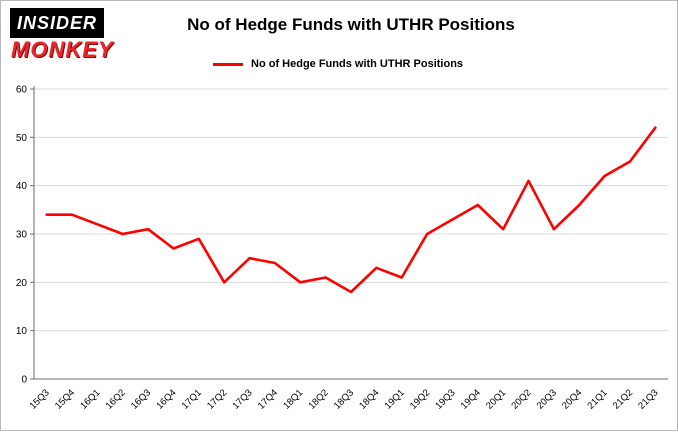 The image size is (678, 432). I want to click on x-tick-label: 16Q1, so click(90, 399).